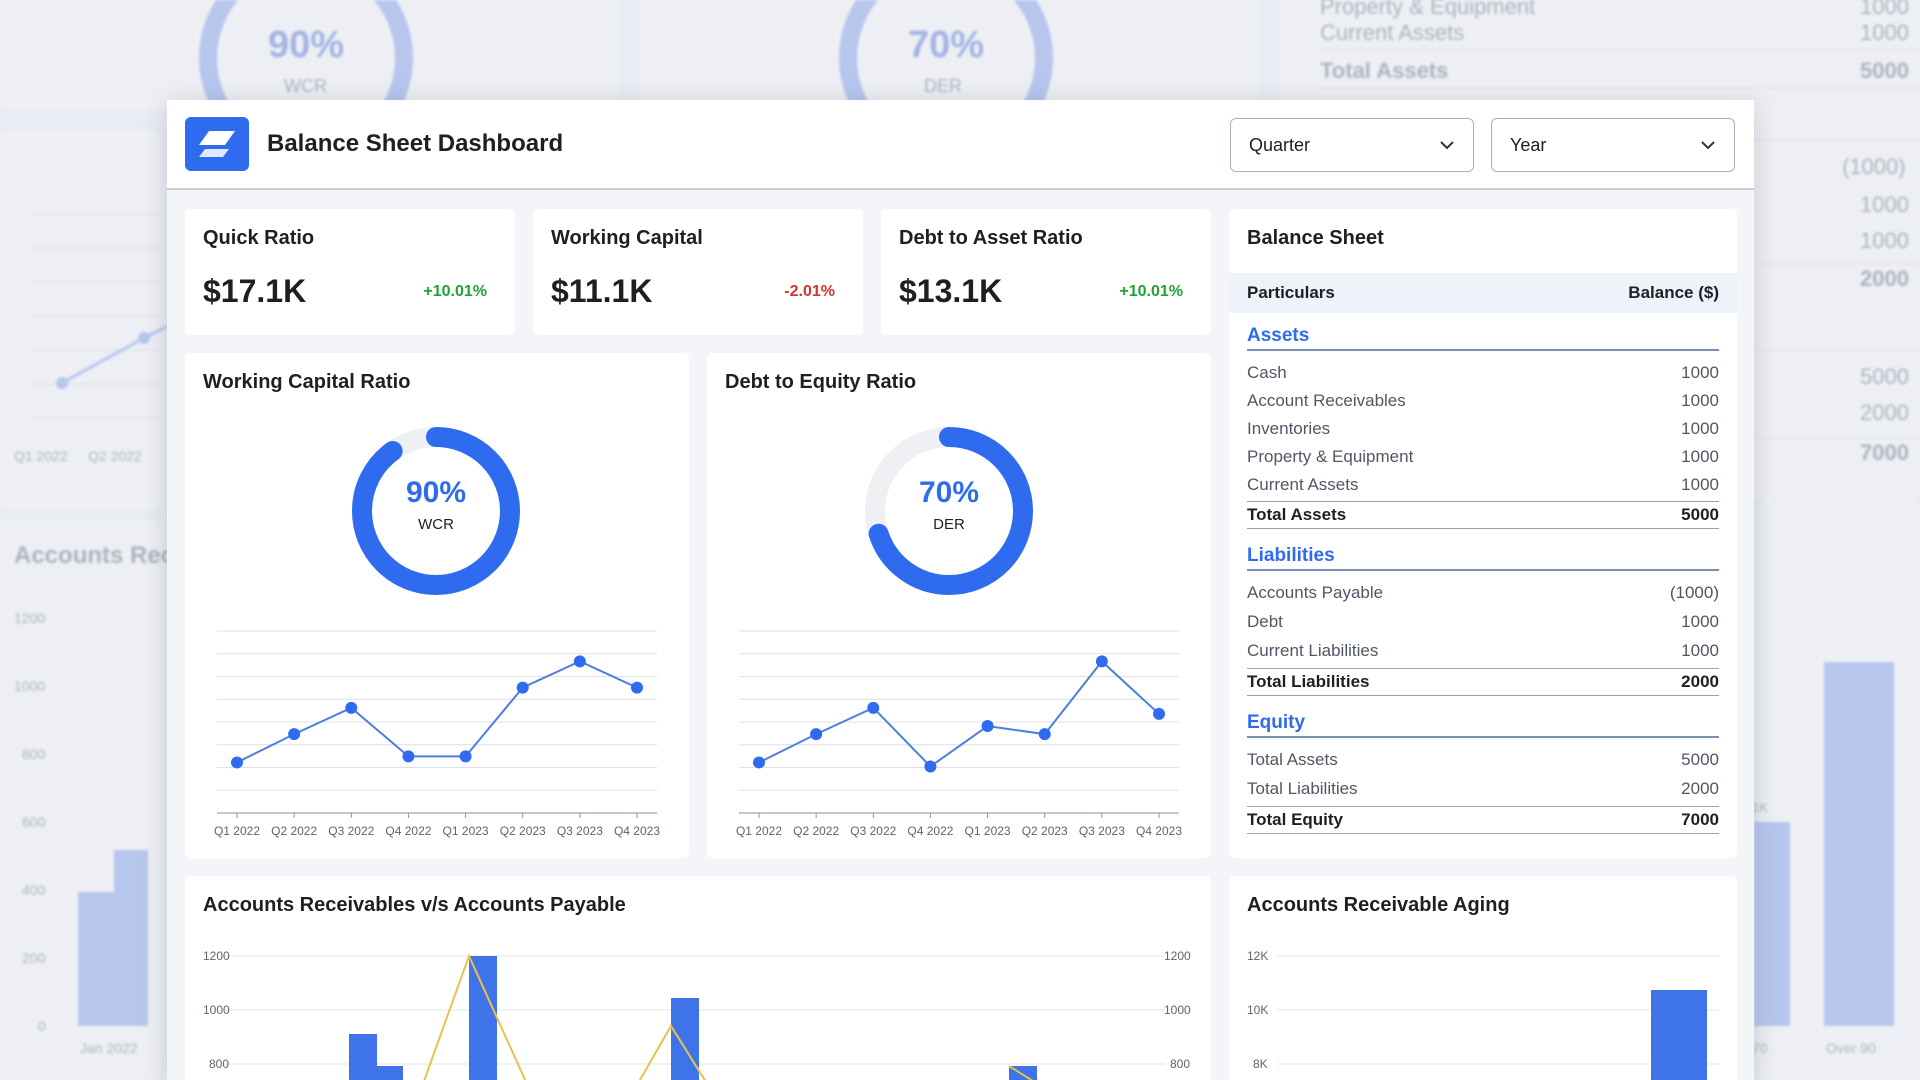 This screenshot has width=1920, height=1080. What do you see at coordinates (960, 145) in the screenshot?
I see `header: Balance Sheet Dashboard Quarter Year` at bounding box center [960, 145].